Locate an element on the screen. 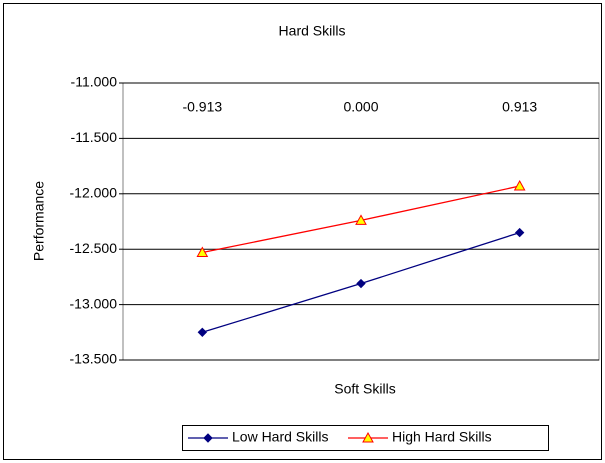  legend-label: Low Hard Skills is located at coordinates (280, 437).